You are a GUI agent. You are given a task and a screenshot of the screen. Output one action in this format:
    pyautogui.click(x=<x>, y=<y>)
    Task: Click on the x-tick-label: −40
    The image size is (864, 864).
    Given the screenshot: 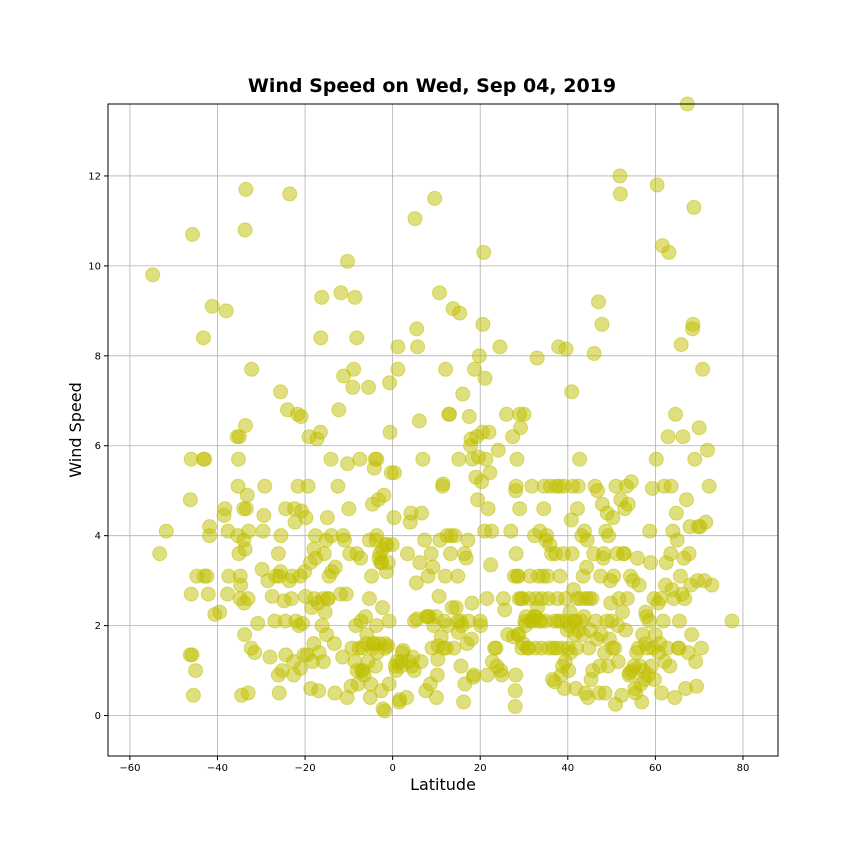 What is the action you would take?
    pyautogui.click(x=217, y=768)
    